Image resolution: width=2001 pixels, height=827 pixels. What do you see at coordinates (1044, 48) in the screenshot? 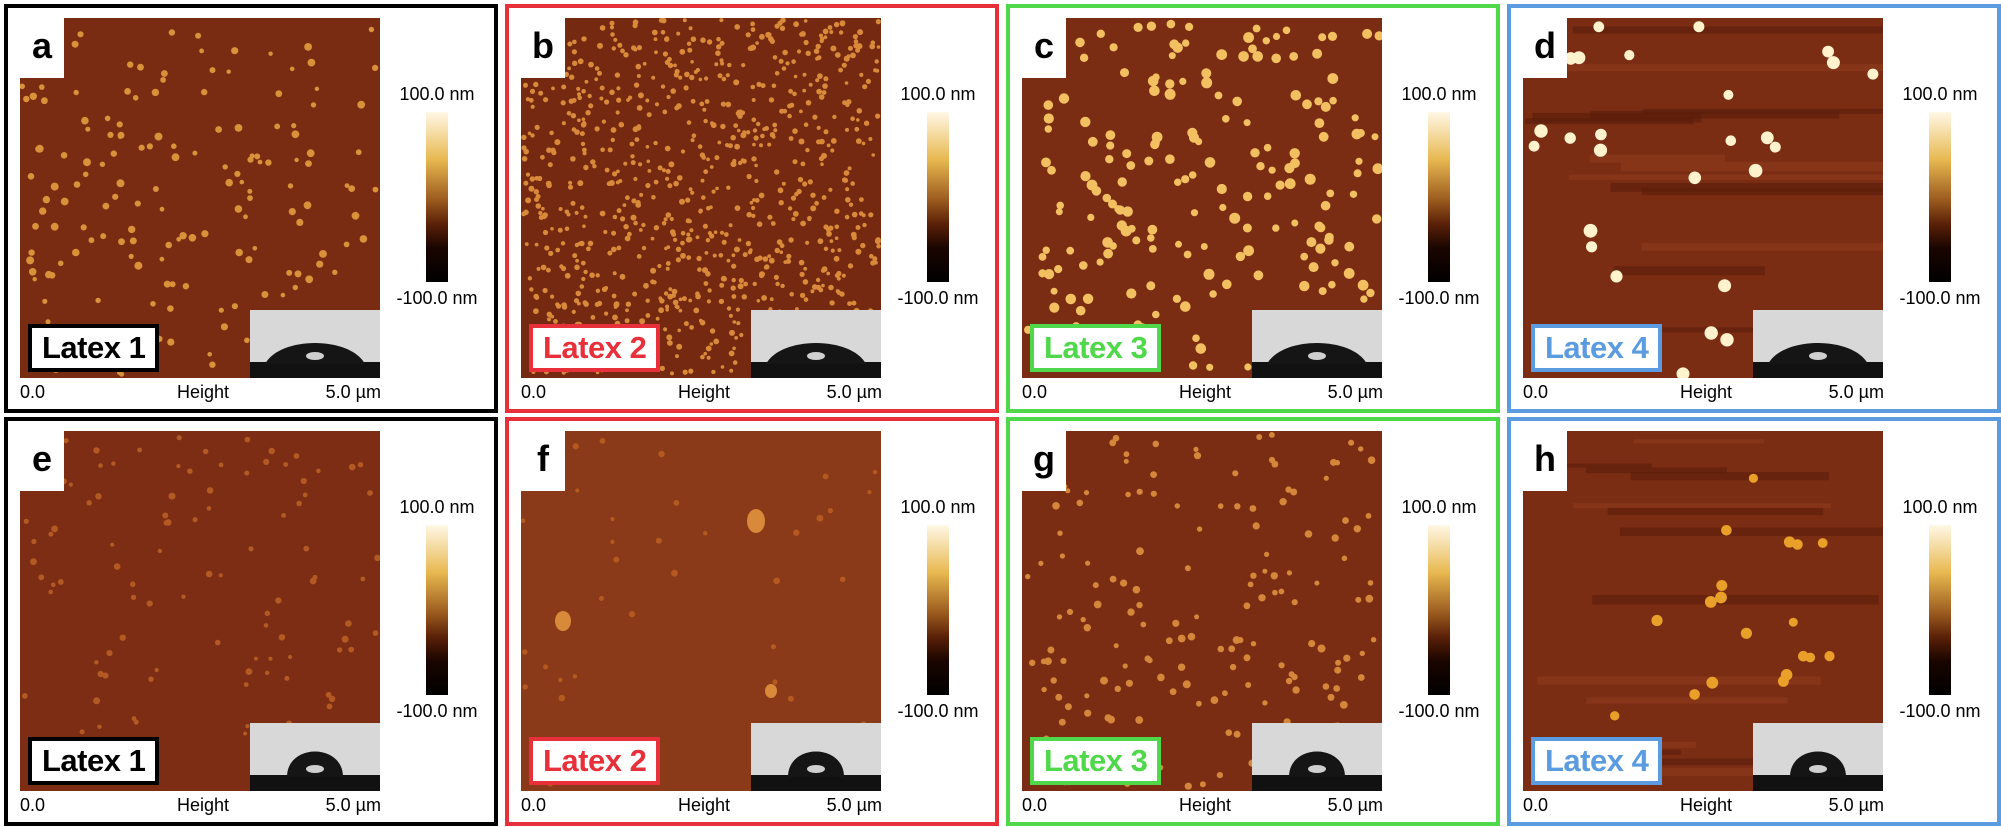
I see `panel-letter: c` at bounding box center [1044, 48].